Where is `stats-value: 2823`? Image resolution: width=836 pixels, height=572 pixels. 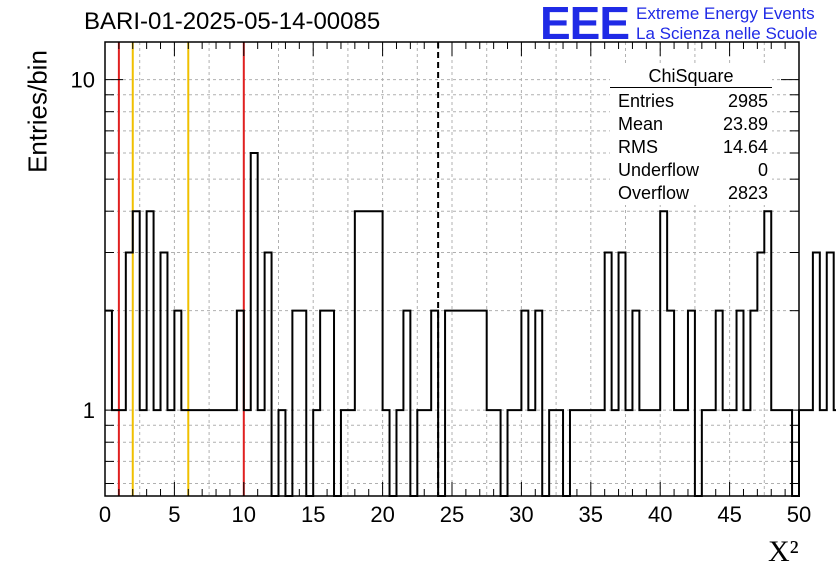 stats-value: 2823 is located at coordinates (747, 193).